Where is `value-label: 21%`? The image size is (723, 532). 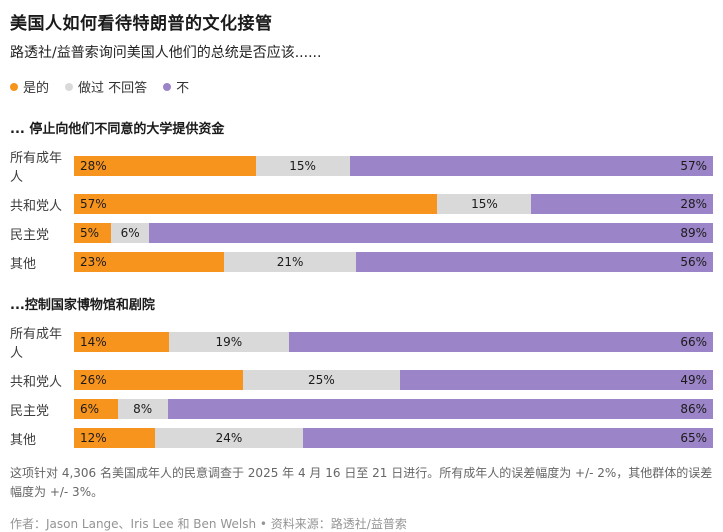
value-label: 21% is located at coordinates (290, 262).